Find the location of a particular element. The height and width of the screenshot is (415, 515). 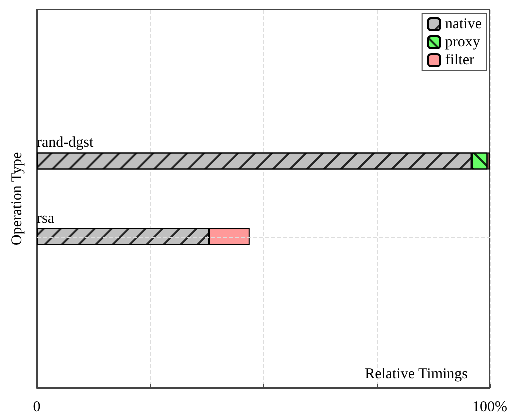

legend-label: filter is located at coordinates (460, 60).